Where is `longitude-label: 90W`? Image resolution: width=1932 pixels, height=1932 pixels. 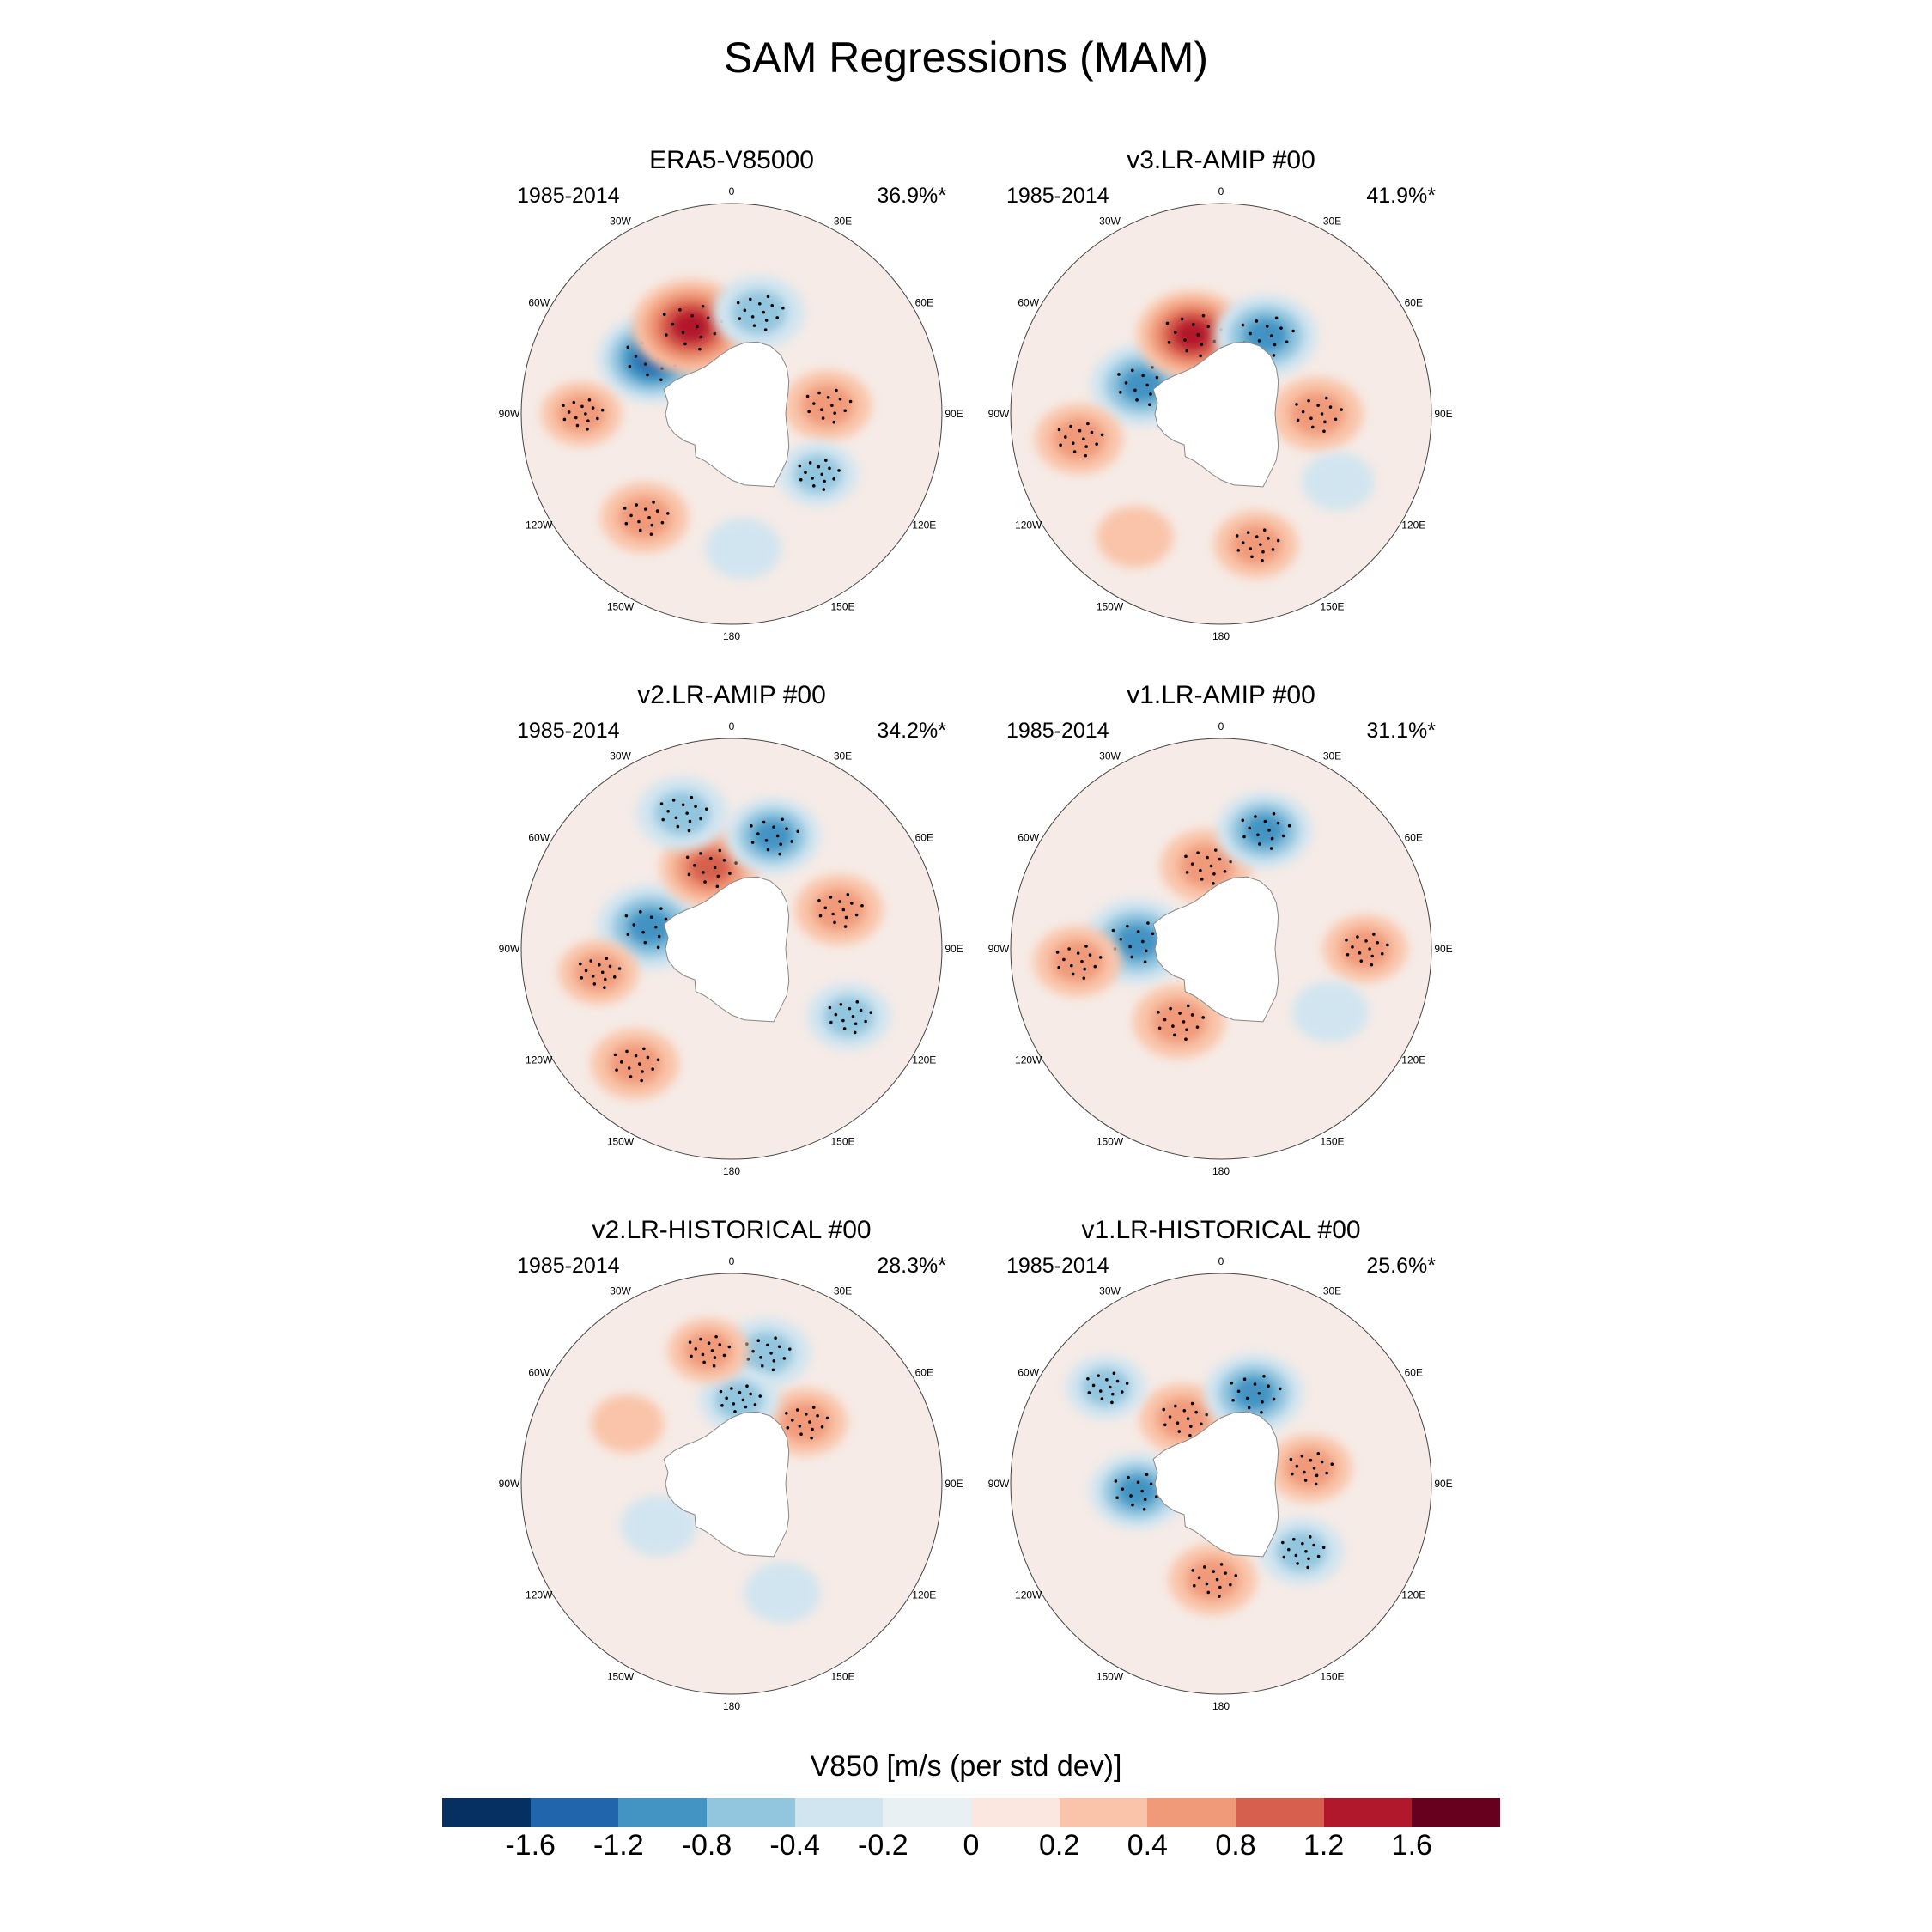
longitude-label: 90W is located at coordinates (999, 1484).